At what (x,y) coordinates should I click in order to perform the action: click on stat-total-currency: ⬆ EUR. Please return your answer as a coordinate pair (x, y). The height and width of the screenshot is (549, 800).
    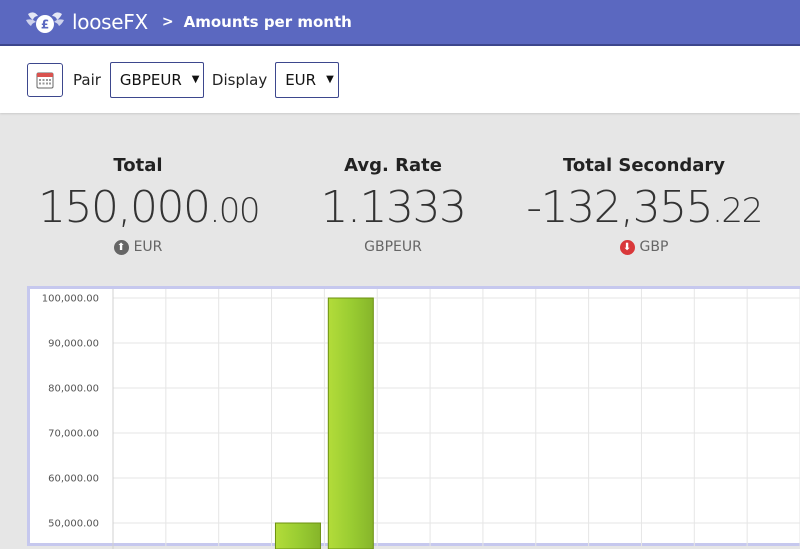
    Looking at the image, I should click on (138, 247).